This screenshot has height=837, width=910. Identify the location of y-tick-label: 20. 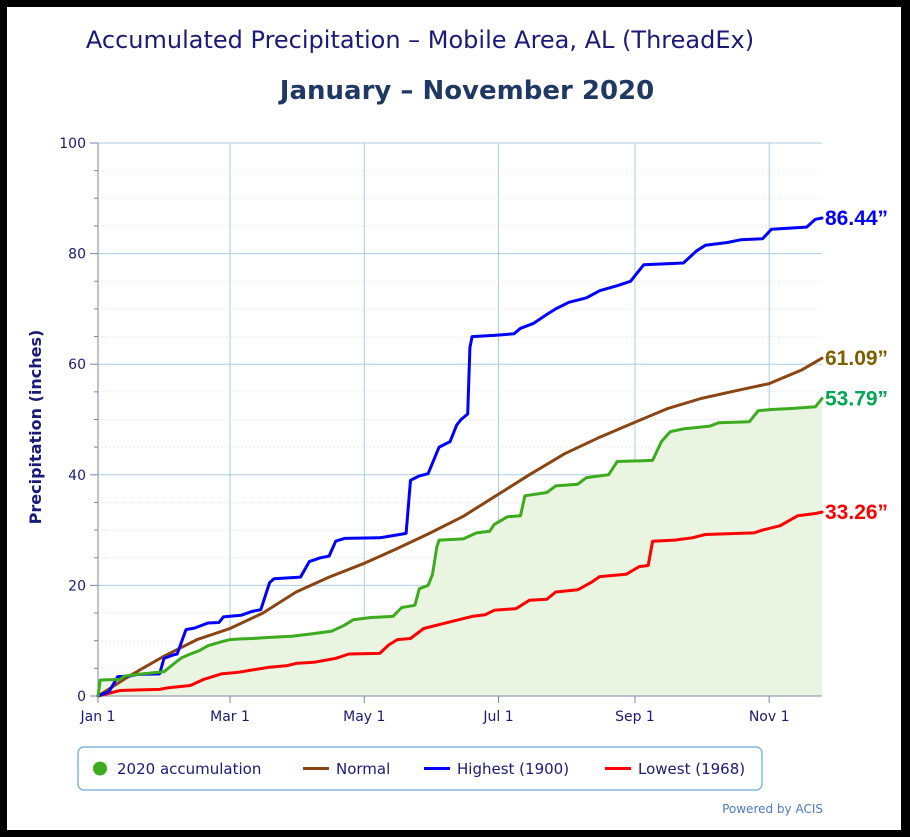
(77, 586).